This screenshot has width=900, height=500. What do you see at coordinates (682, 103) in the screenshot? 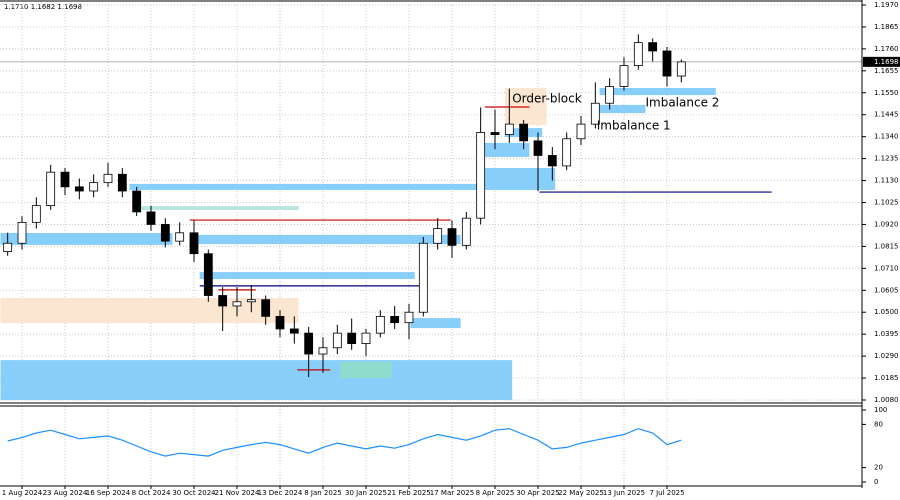
I see `annotation: Imbalance 2` at bounding box center [682, 103].